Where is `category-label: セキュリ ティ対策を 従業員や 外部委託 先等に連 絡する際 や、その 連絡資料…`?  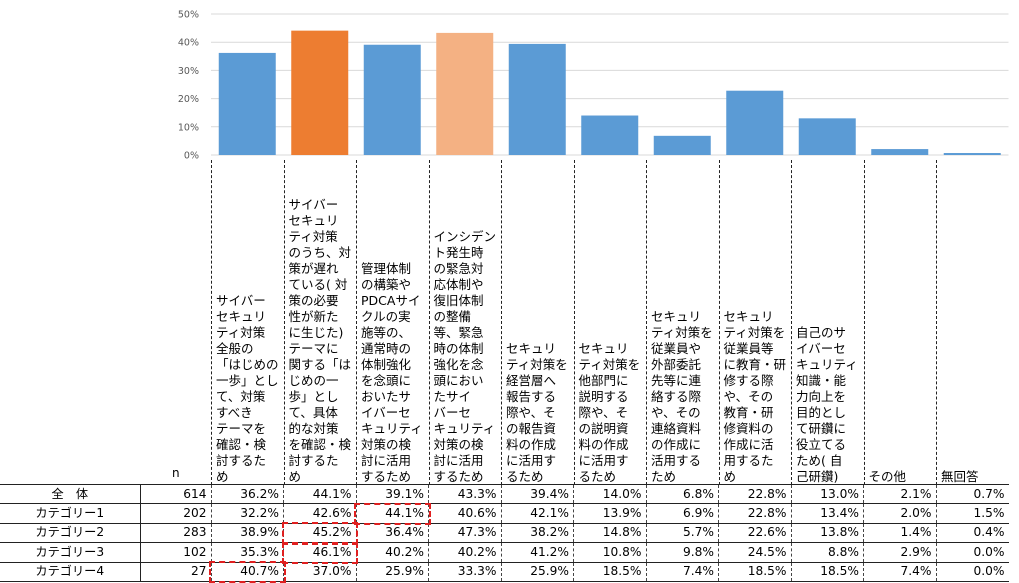
category-label: セキュリ ティ対策を 従業員や 外部委託 先等に連 絡する際 や、その 連絡資料… is located at coordinates (682, 396).